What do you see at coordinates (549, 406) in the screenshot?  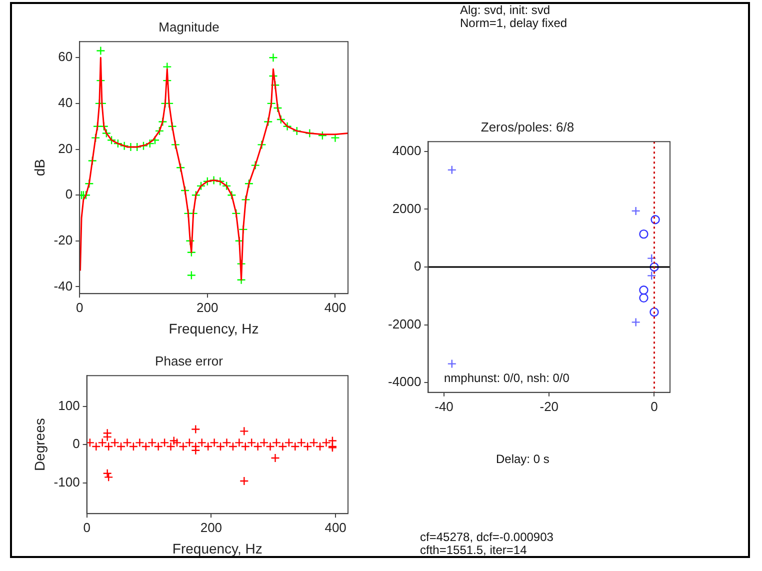 I see `x-tick-label: -20` at bounding box center [549, 406].